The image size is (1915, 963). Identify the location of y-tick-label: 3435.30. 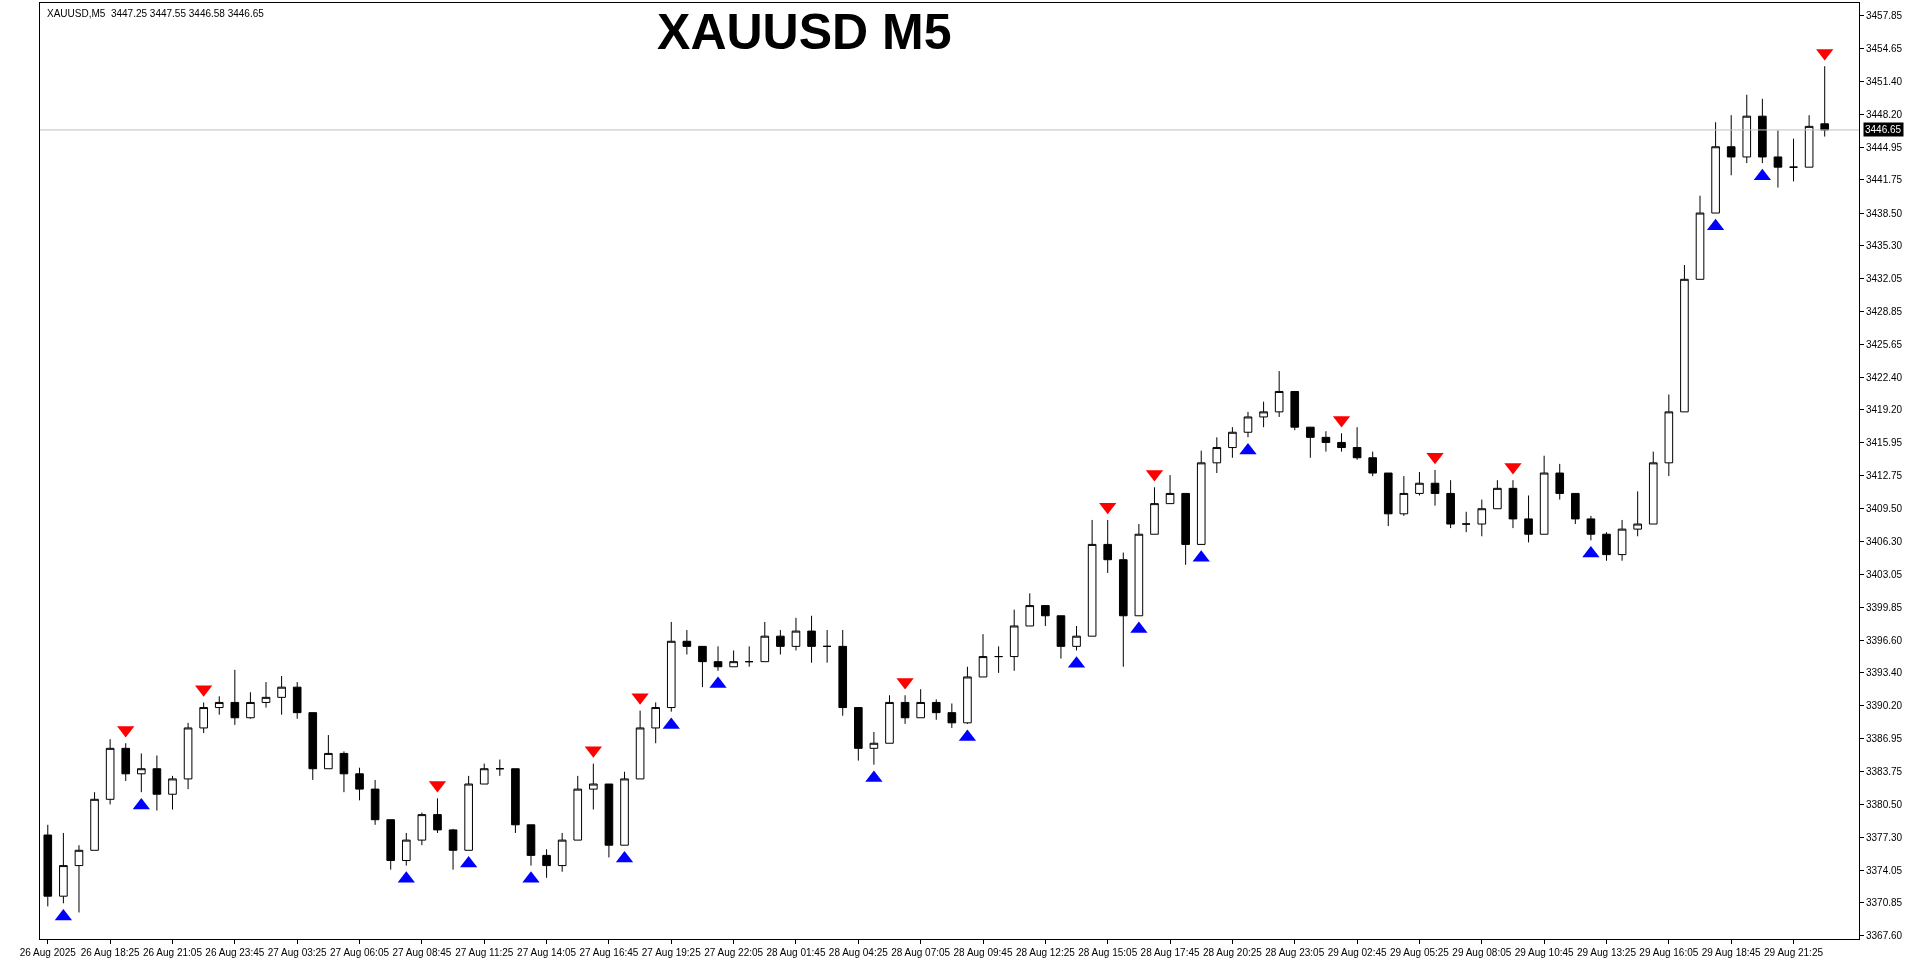
(1884, 246).